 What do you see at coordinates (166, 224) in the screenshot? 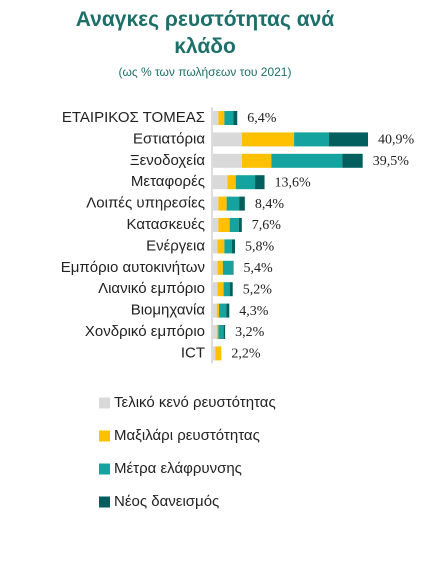
I see `category-label: Κατασκευές` at bounding box center [166, 224].